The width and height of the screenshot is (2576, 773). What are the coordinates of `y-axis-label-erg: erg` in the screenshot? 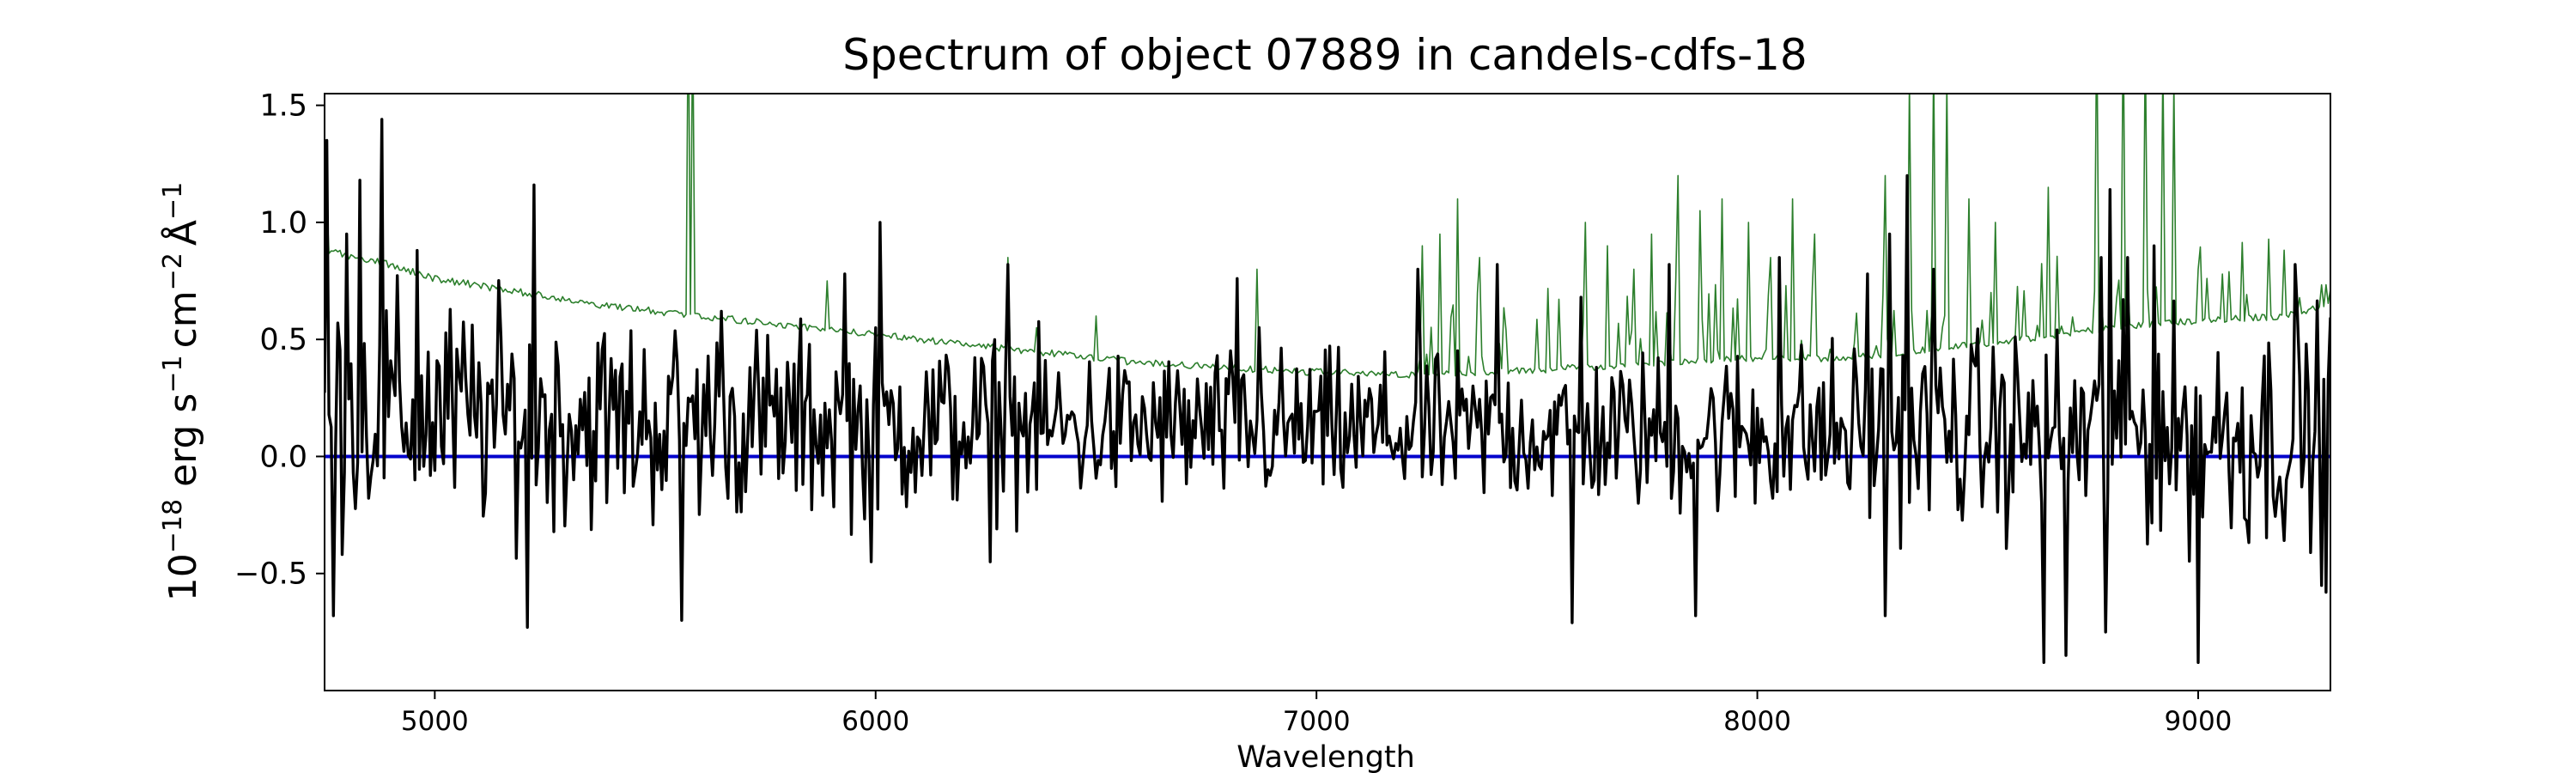 It's located at (183, 456).